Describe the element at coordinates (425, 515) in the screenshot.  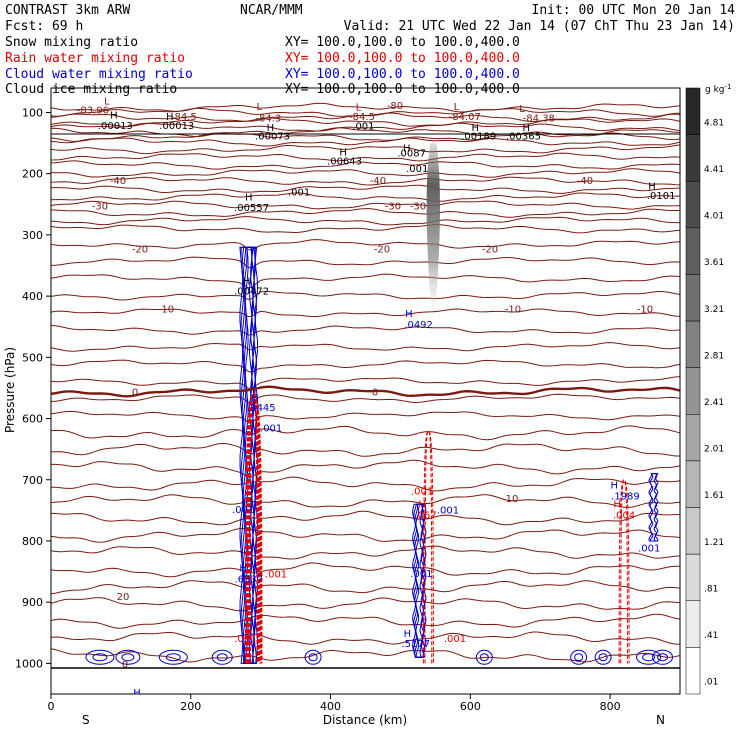
I see `extremum-label: .067` at that location.